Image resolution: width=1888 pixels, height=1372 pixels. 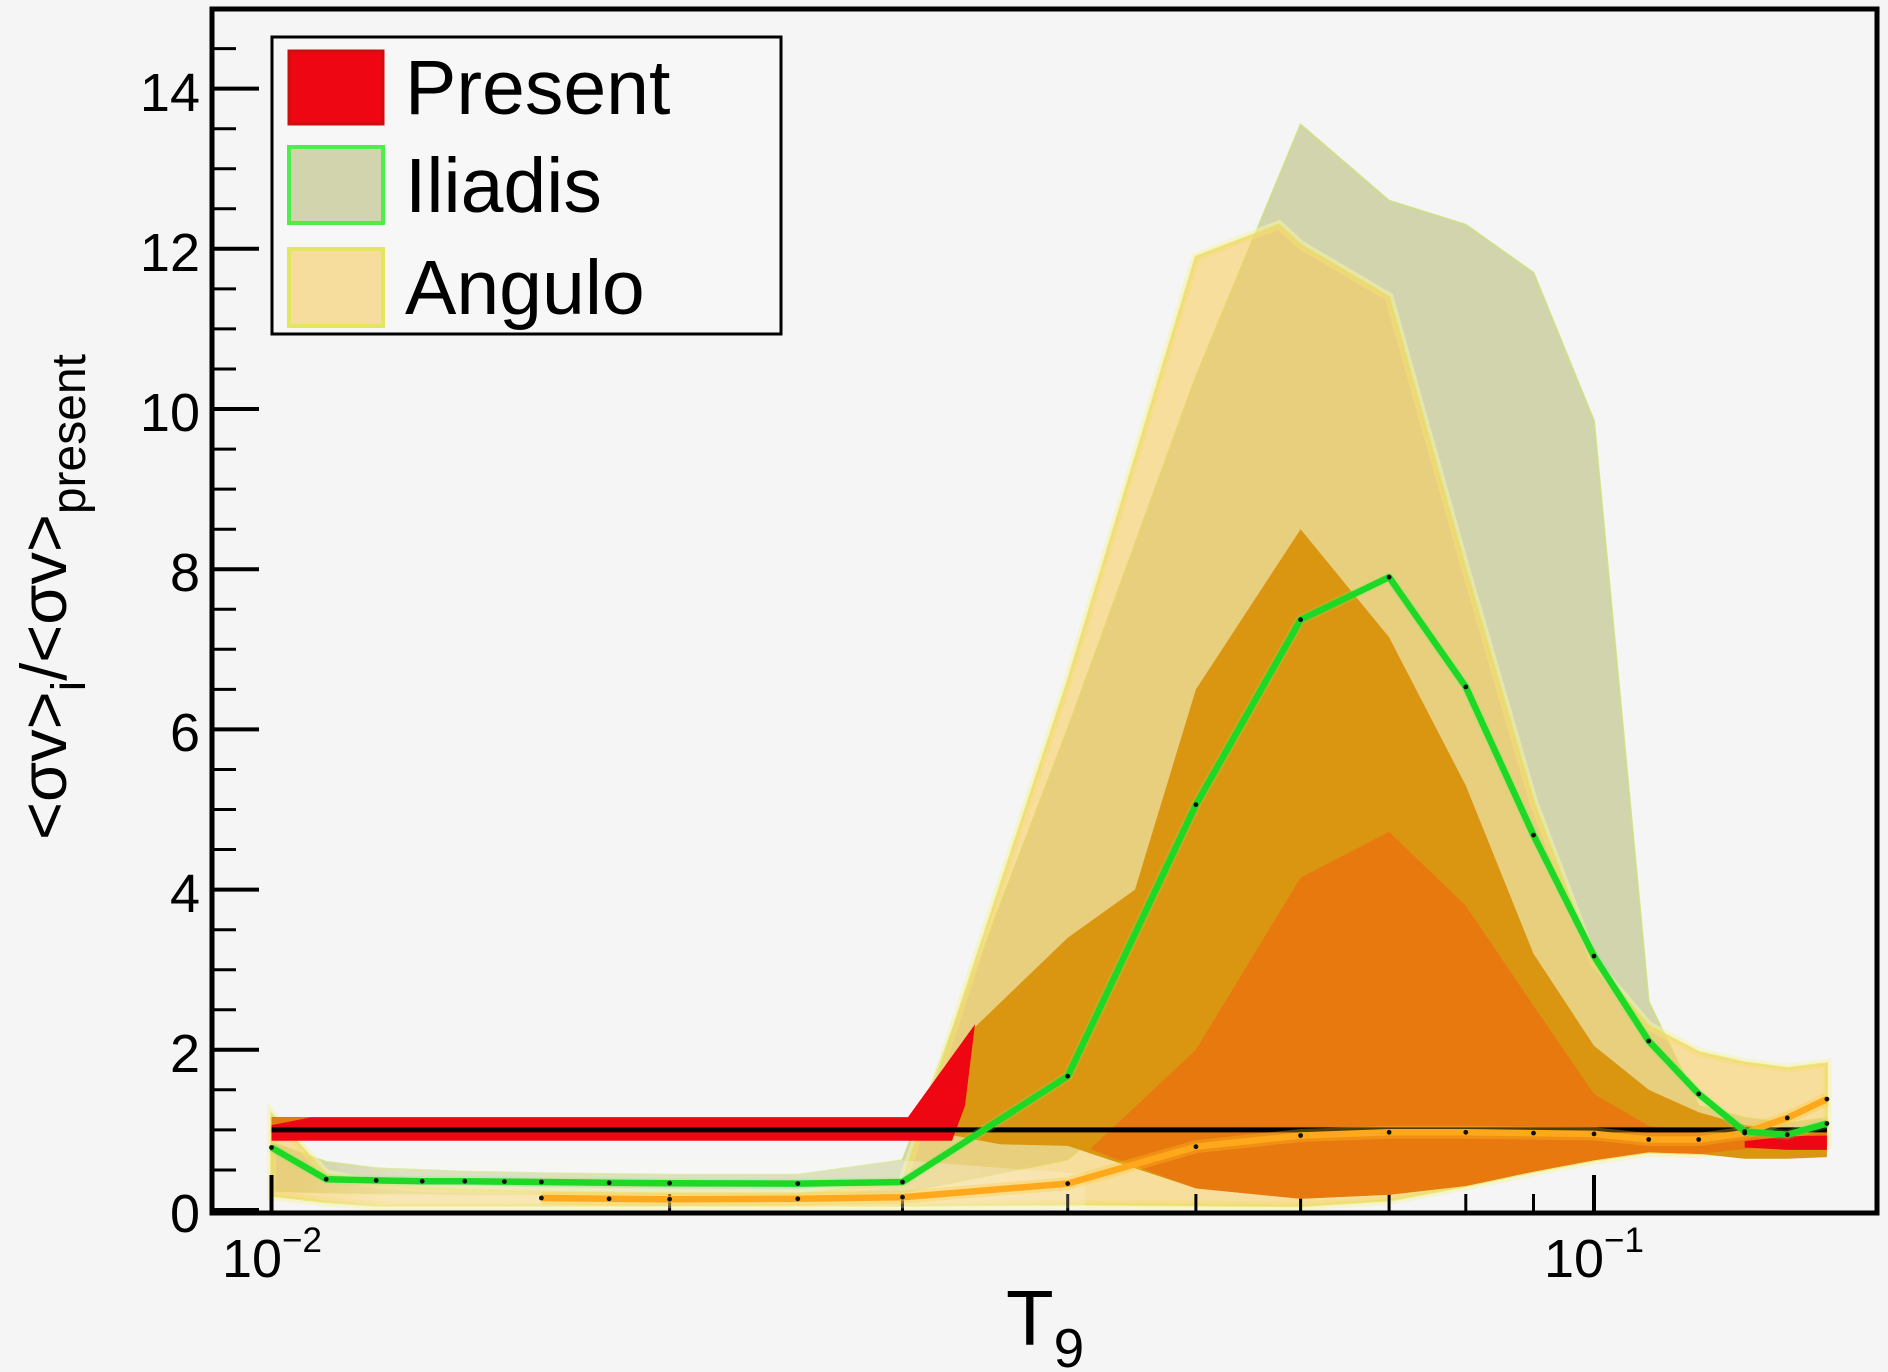 I want to click on svg-text: 4, so click(x=185, y=894).